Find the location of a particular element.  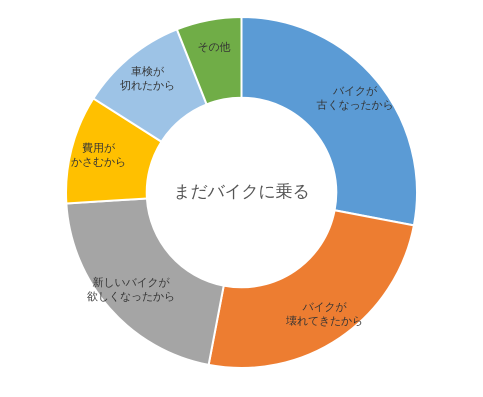

text: まだバイクに乗る is located at coordinates (242, 192).